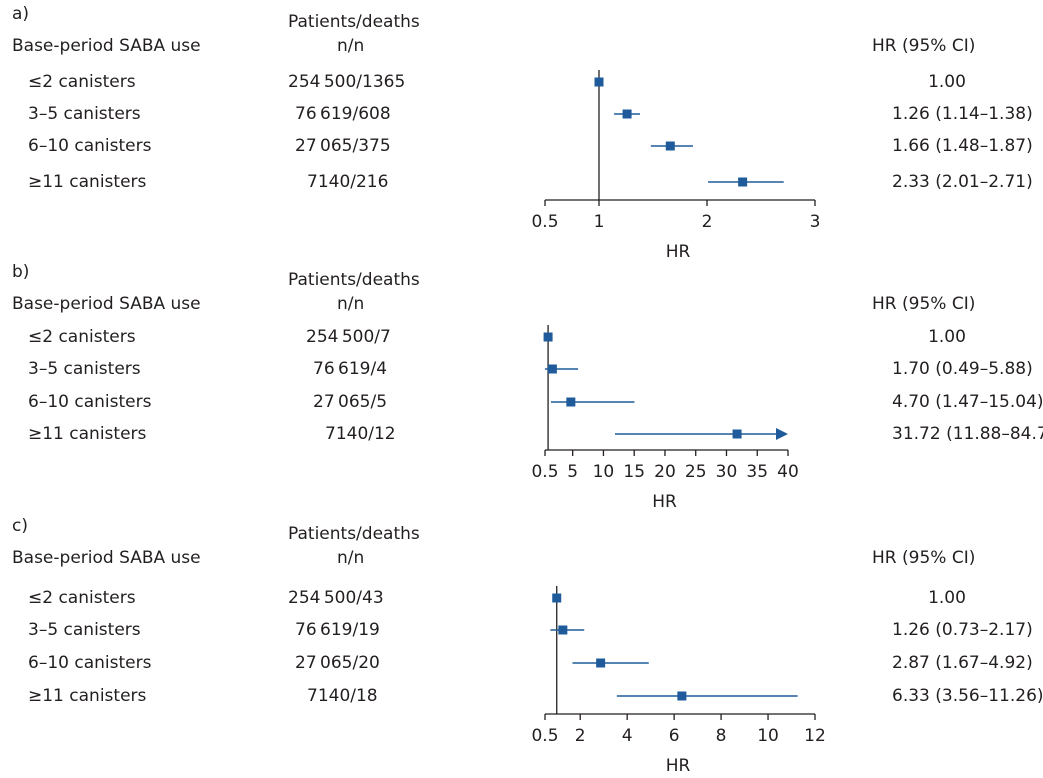 This screenshot has height=778, width=1043. I want to click on x-tick-label: 6, so click(674, 736).